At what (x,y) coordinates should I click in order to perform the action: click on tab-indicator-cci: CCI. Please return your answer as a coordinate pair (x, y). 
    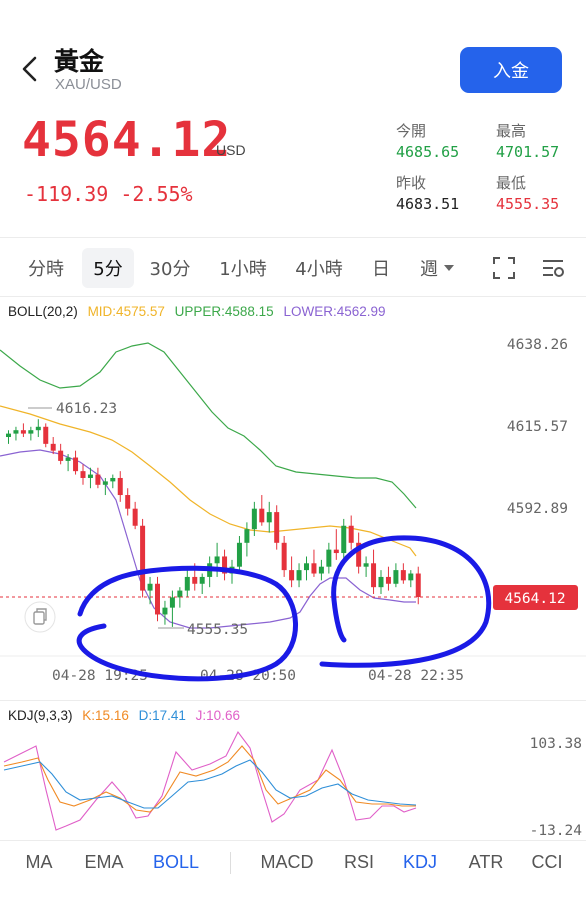
    Looking at the image, I should click on (547, 862).